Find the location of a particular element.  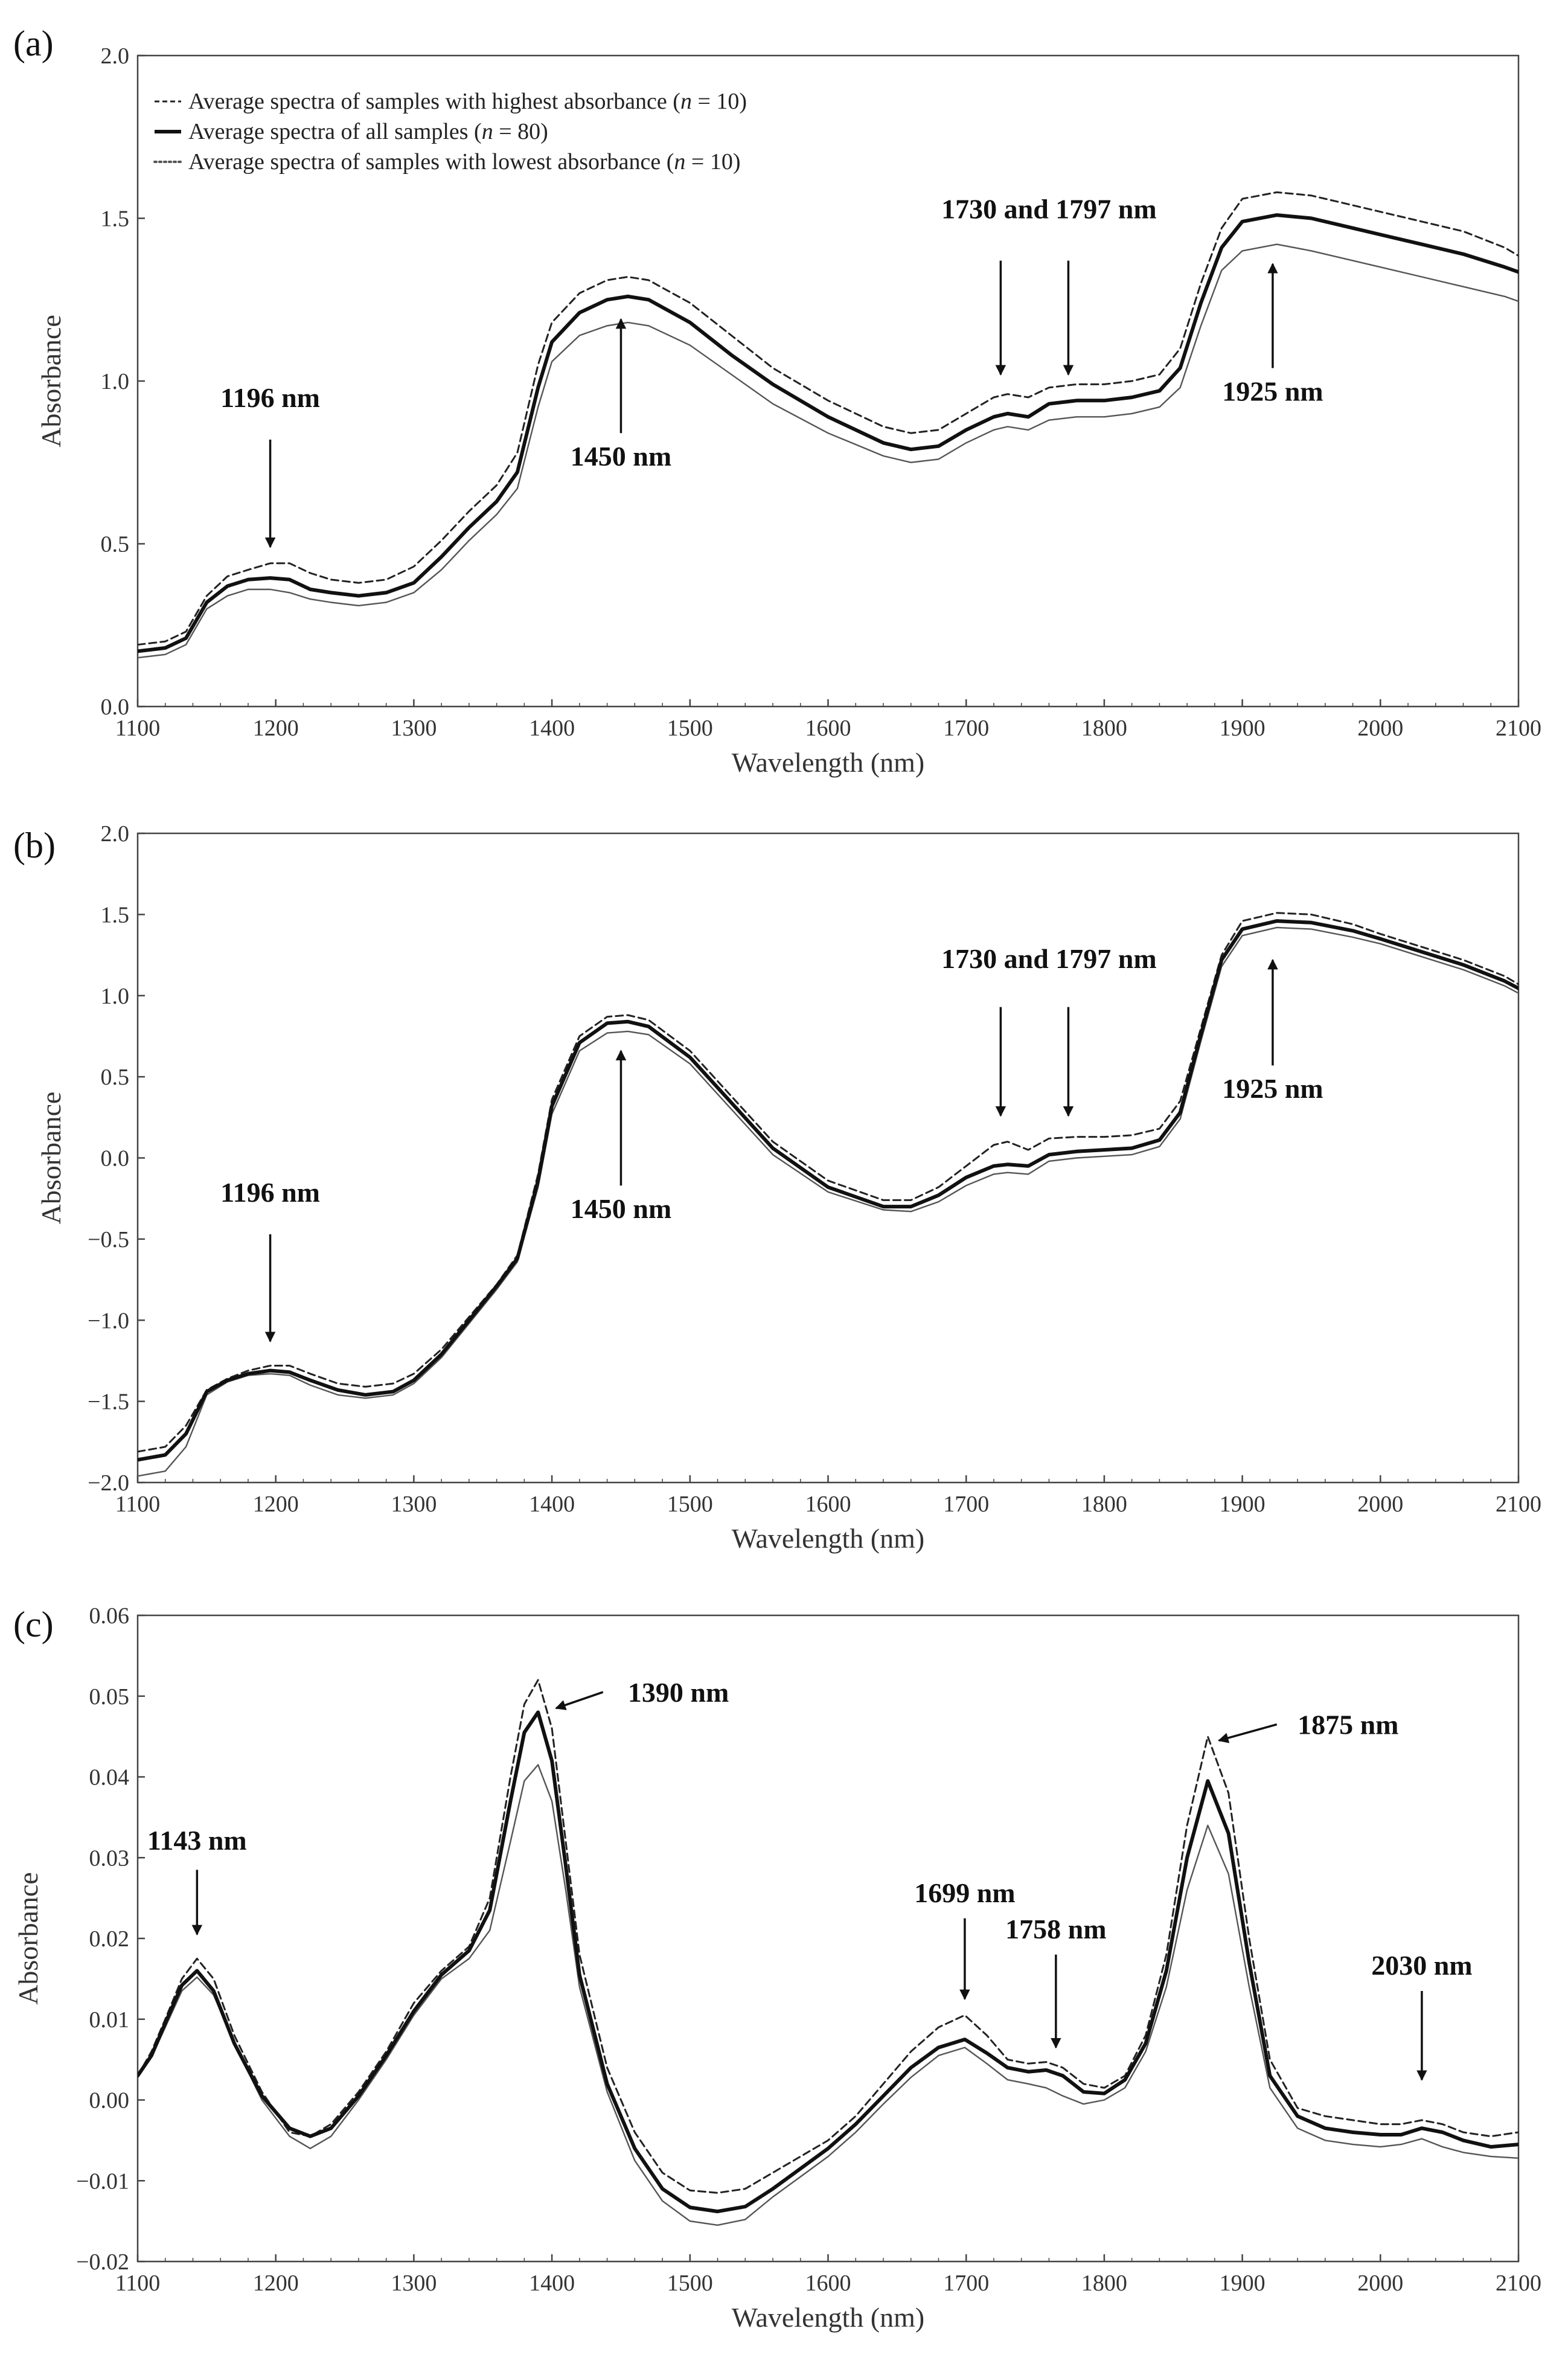

y-tick-label: 0.0 is located at coordinates (115, 707).